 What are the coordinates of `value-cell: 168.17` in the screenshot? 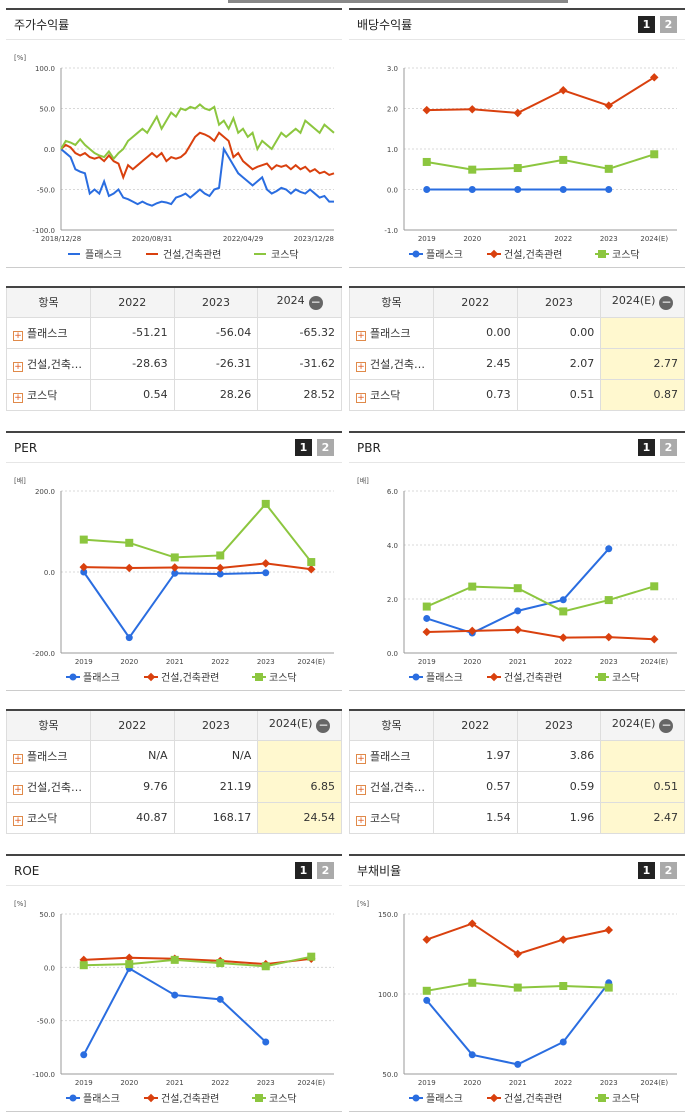 It's located at (216, 817).